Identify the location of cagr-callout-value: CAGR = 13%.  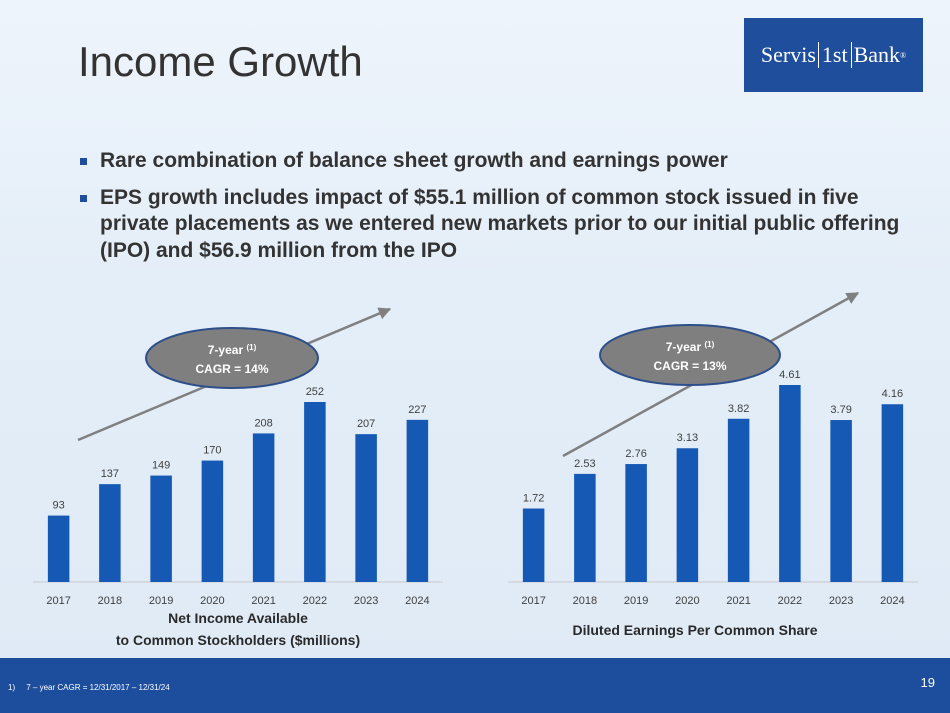
(689, 366).